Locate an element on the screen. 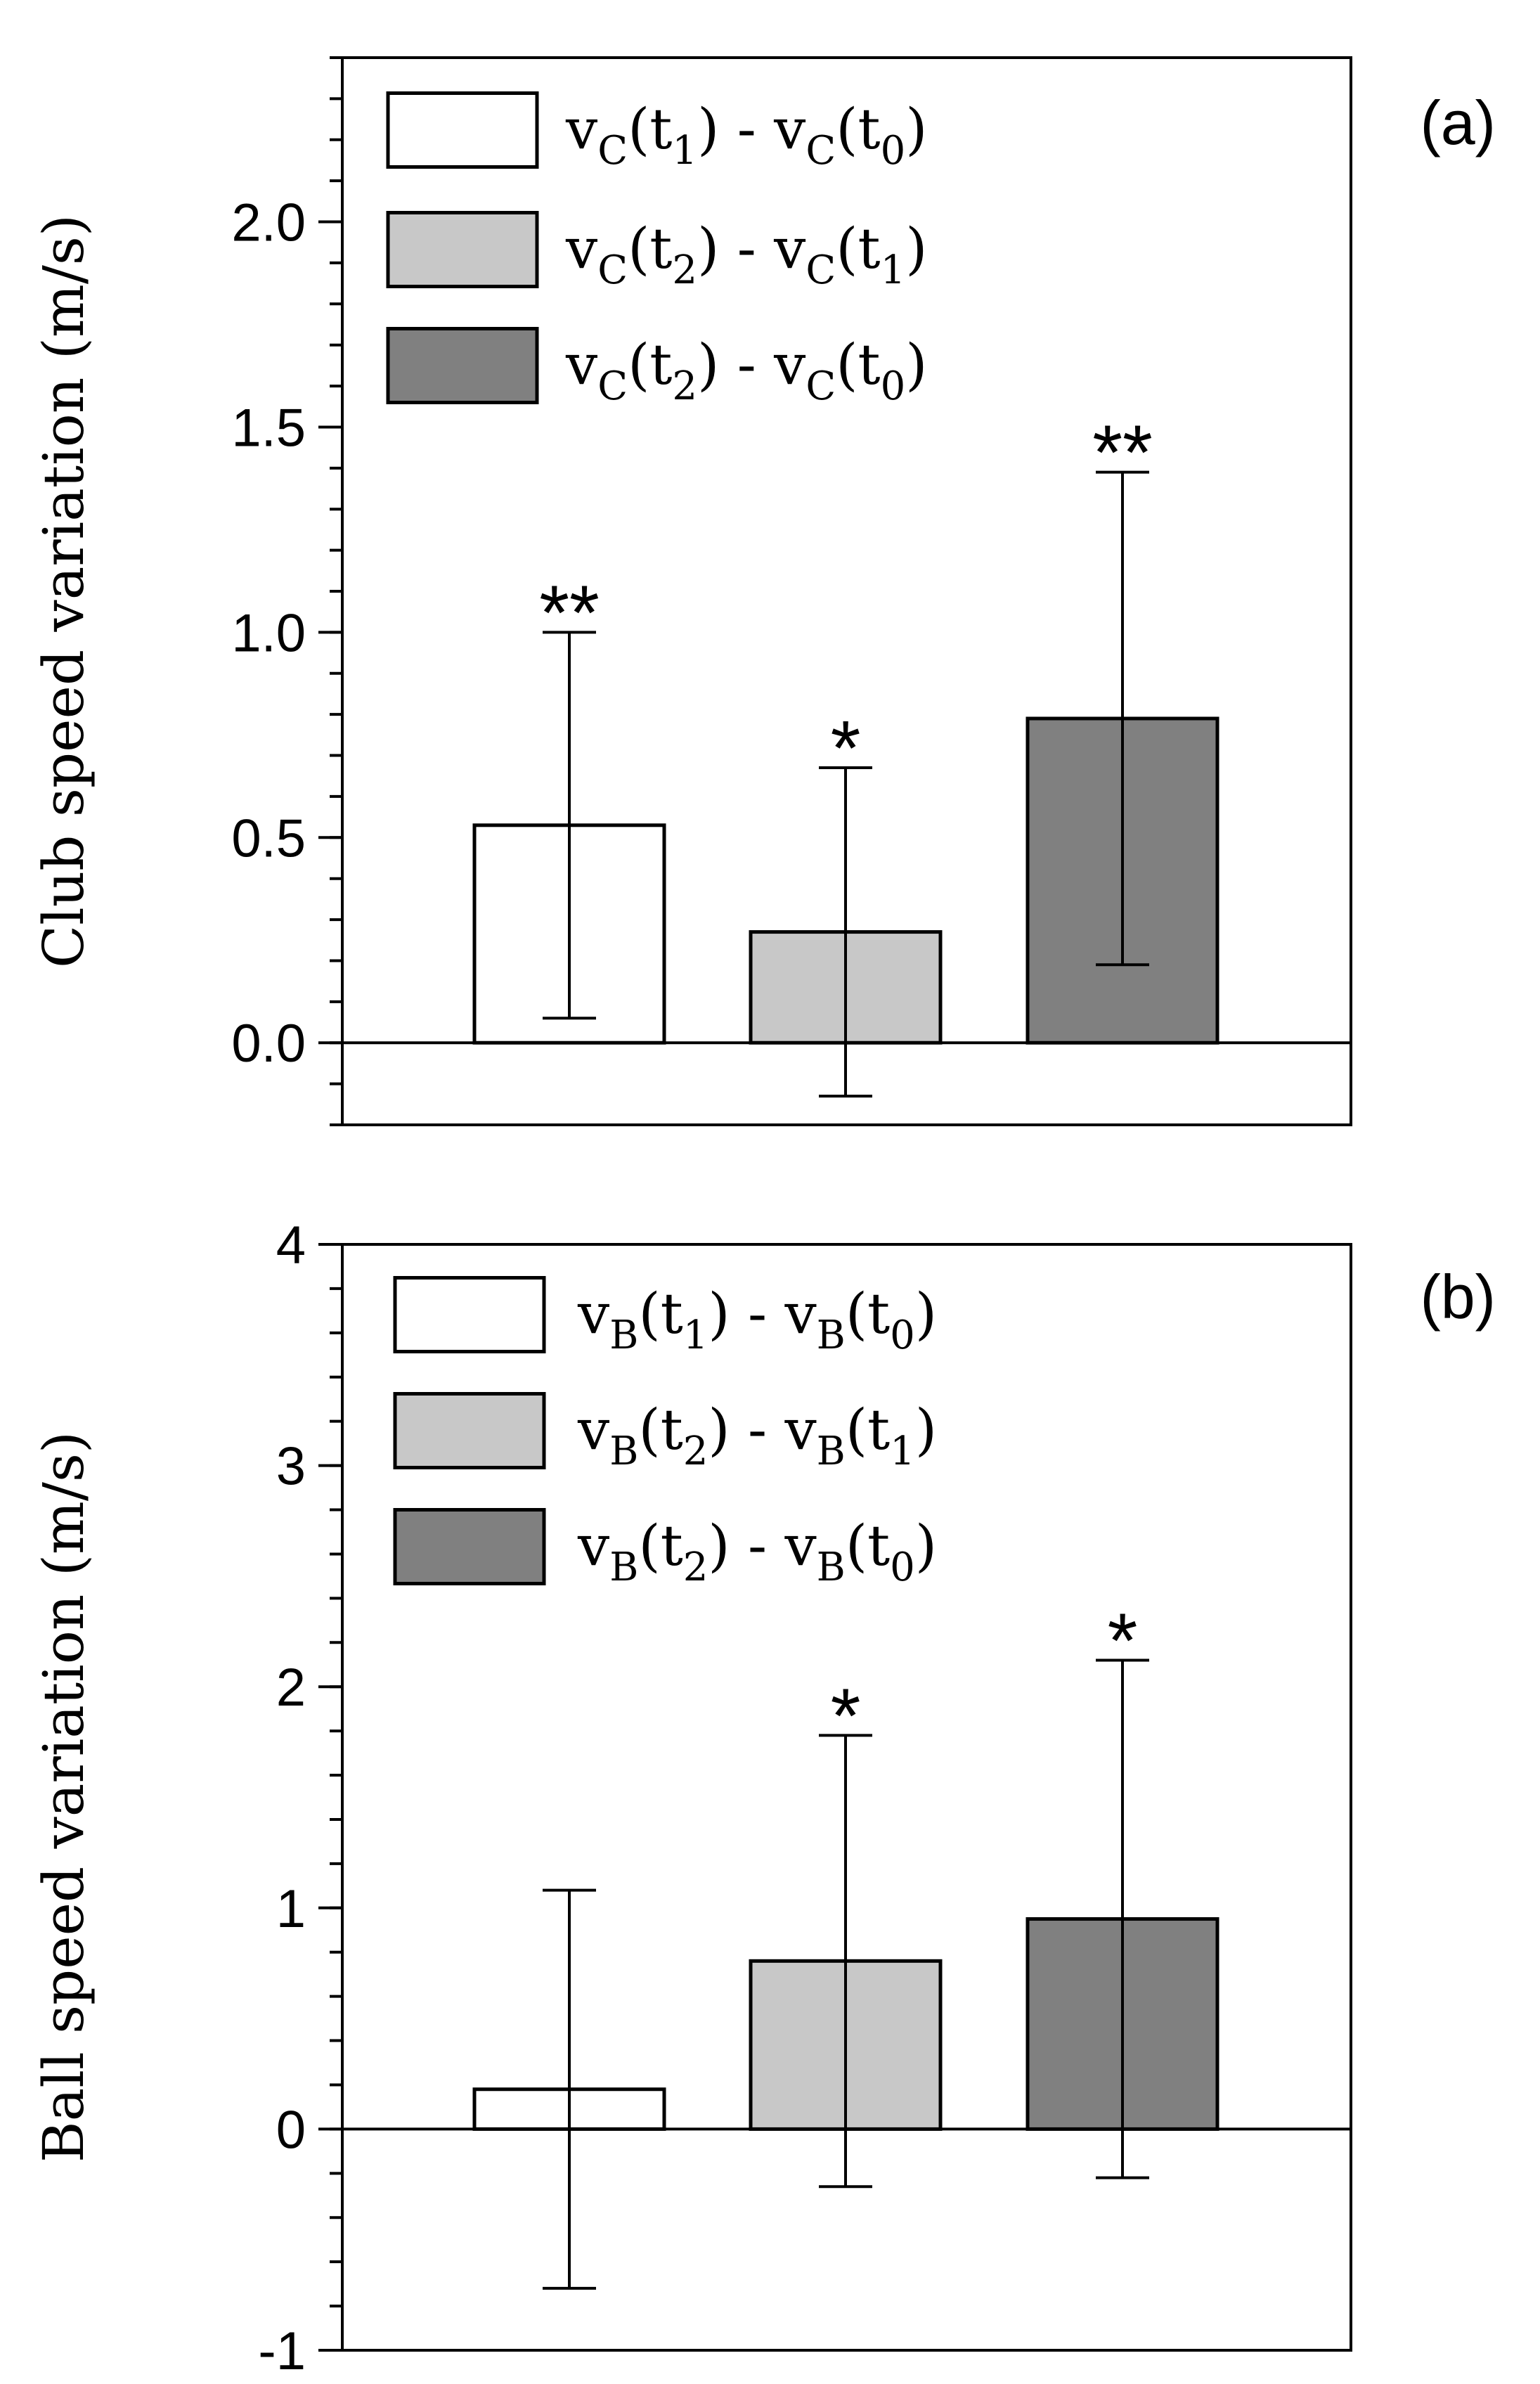 This screenshot has height=2384, width=1540. y-tick-label: 1 is located at coordinates (291, 1909).